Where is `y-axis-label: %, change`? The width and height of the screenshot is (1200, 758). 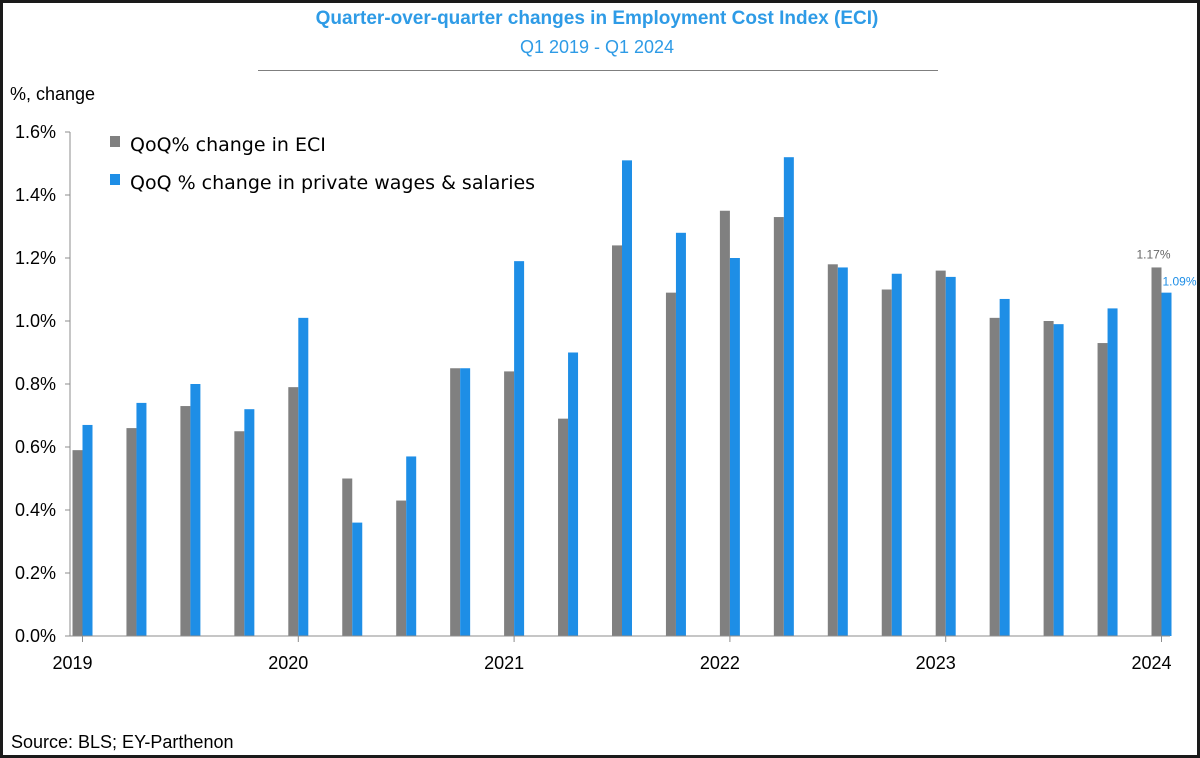
y-axis-label: %, change is located at coordinates (52, 94).